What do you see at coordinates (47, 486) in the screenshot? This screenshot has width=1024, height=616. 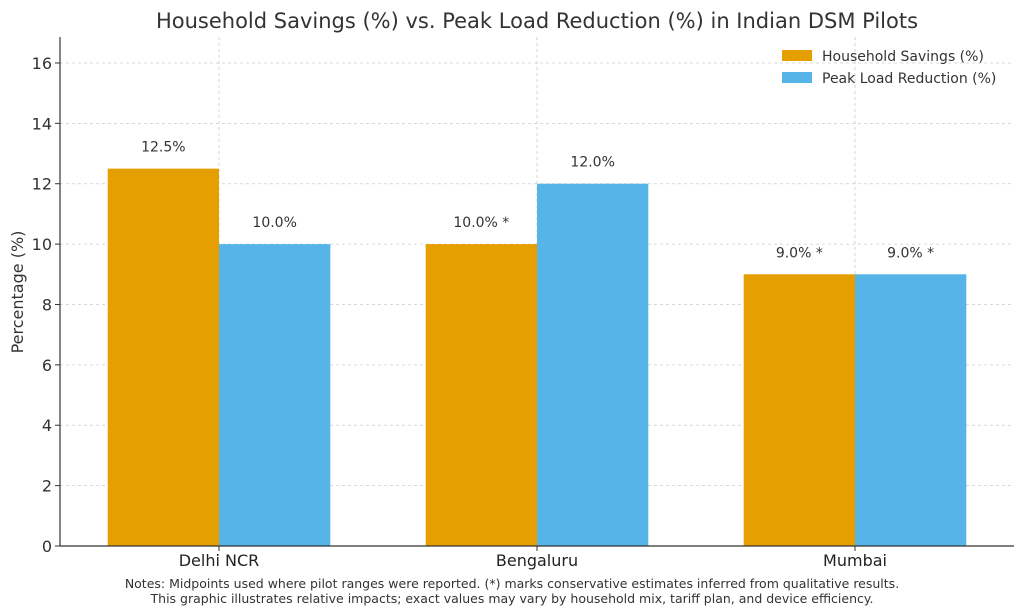 I see `y-tick-label: 2` at bounding box center [47, 486].